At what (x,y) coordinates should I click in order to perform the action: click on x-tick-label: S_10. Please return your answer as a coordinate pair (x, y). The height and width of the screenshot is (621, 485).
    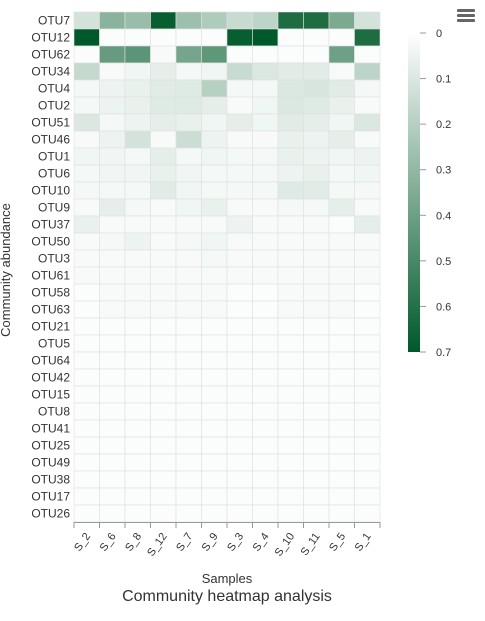
    Looking at the image, I should click on (285, 545).